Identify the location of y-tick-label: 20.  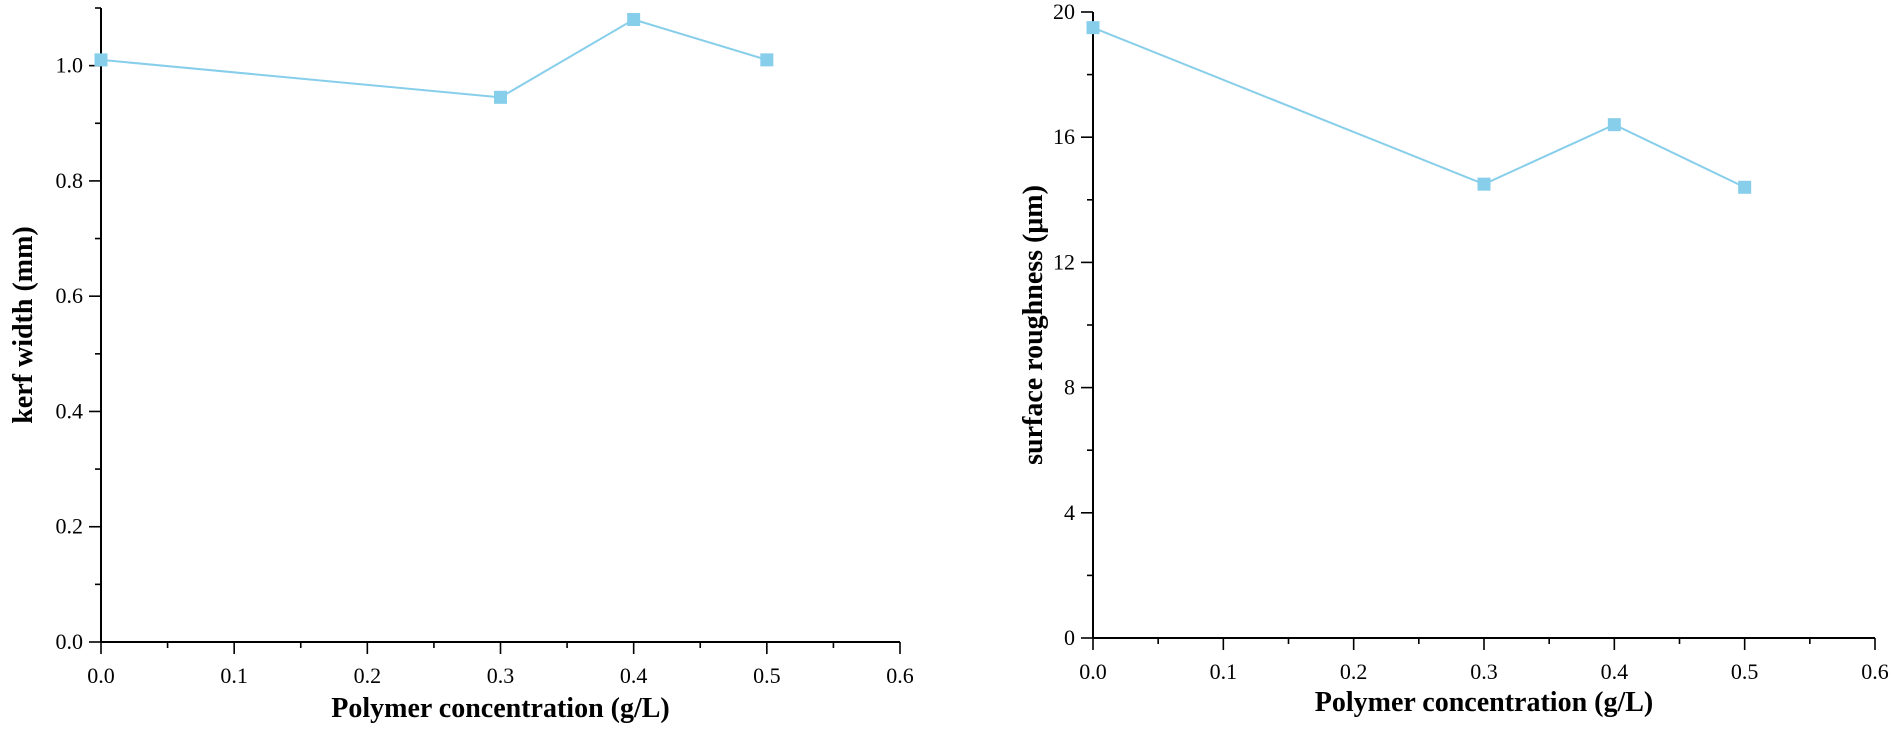
(1064, 12).